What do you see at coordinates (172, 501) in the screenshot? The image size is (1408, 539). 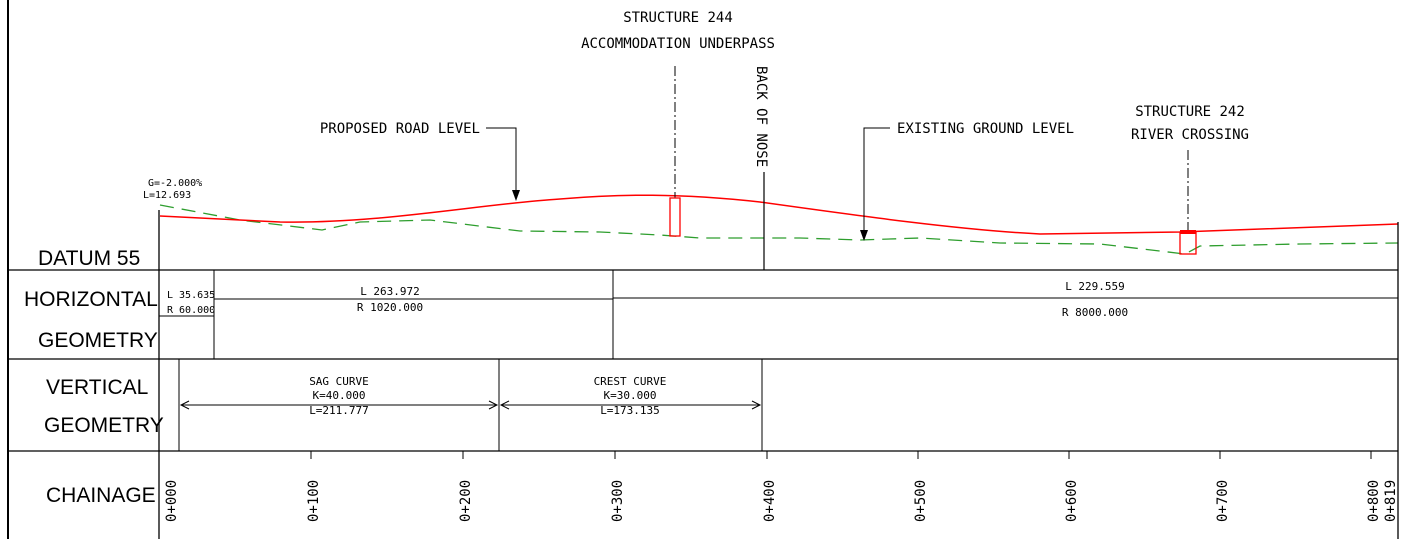 I see `chainage-label-0: 0+000` at bounding box center [172, 501].